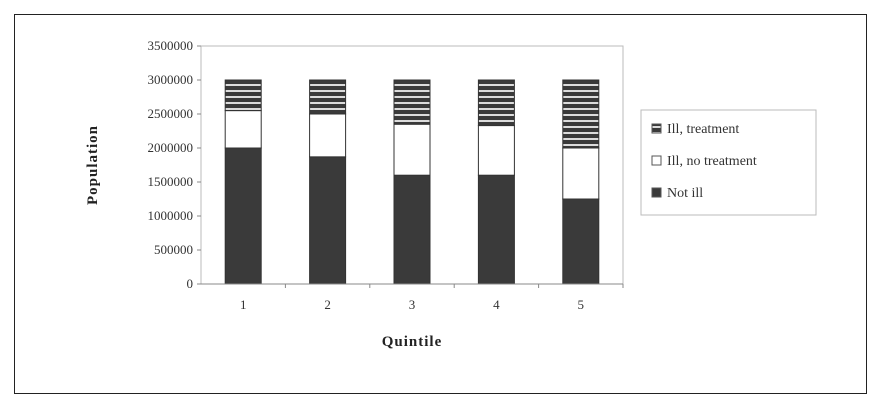 The height and width of the screenshot is (394, 879). Describe the element at coordinates (171, 181) in the screenshot. I see `y-tick-label: 1500000` at that location.